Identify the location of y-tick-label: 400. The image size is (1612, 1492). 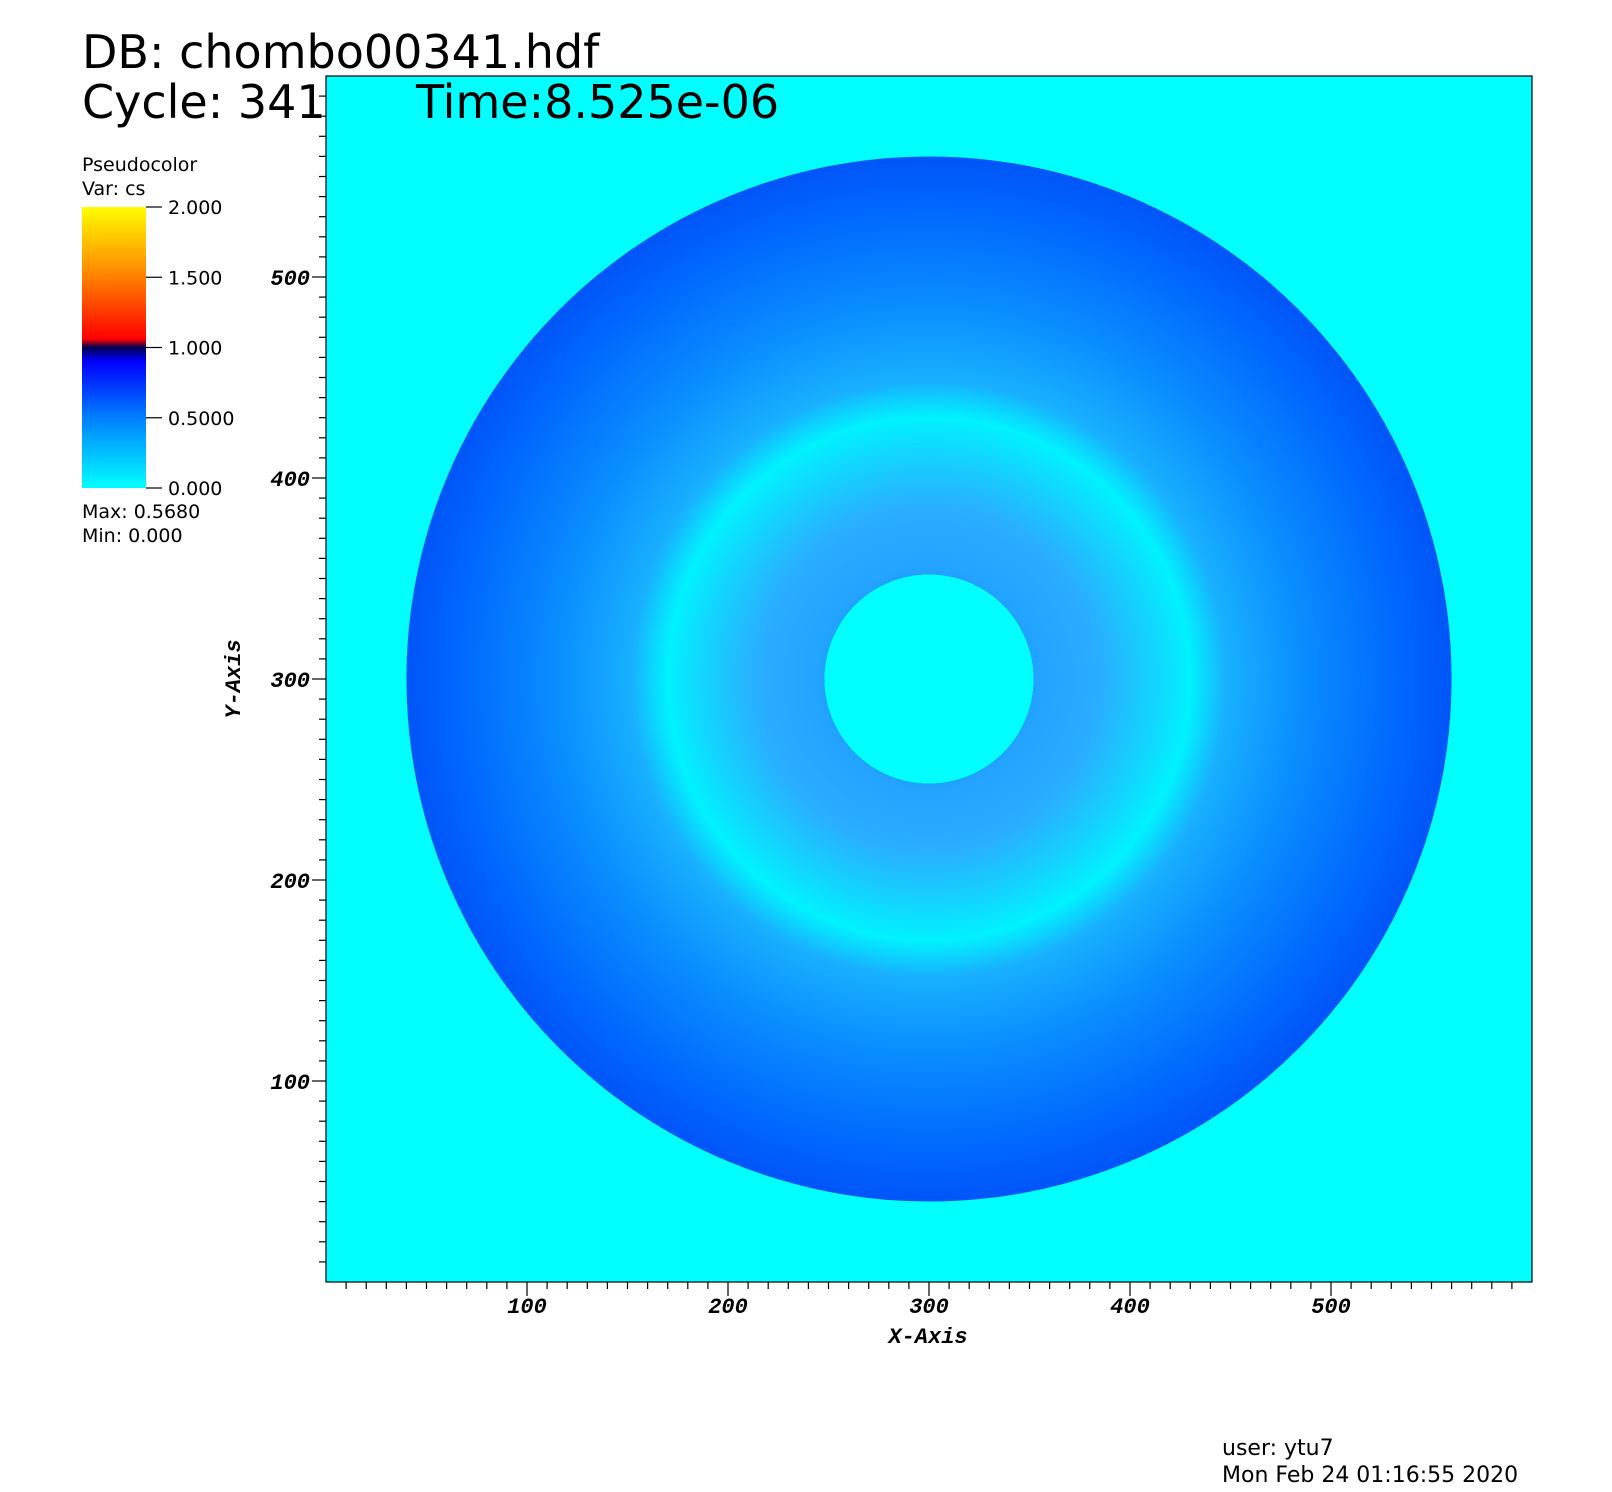
(290, 480).